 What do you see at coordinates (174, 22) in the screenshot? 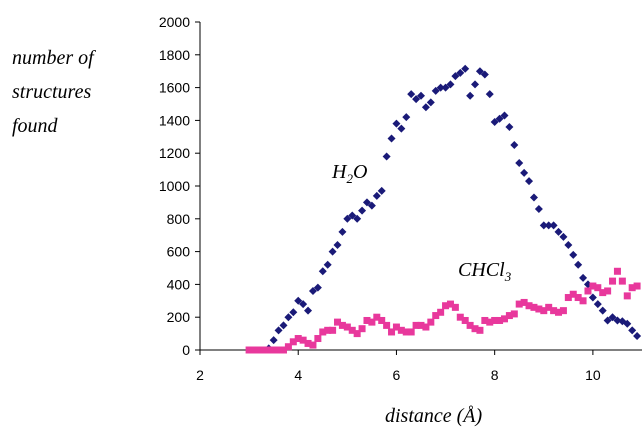
I see `y-tick-label: 2000` at bounding box center [174, 22].